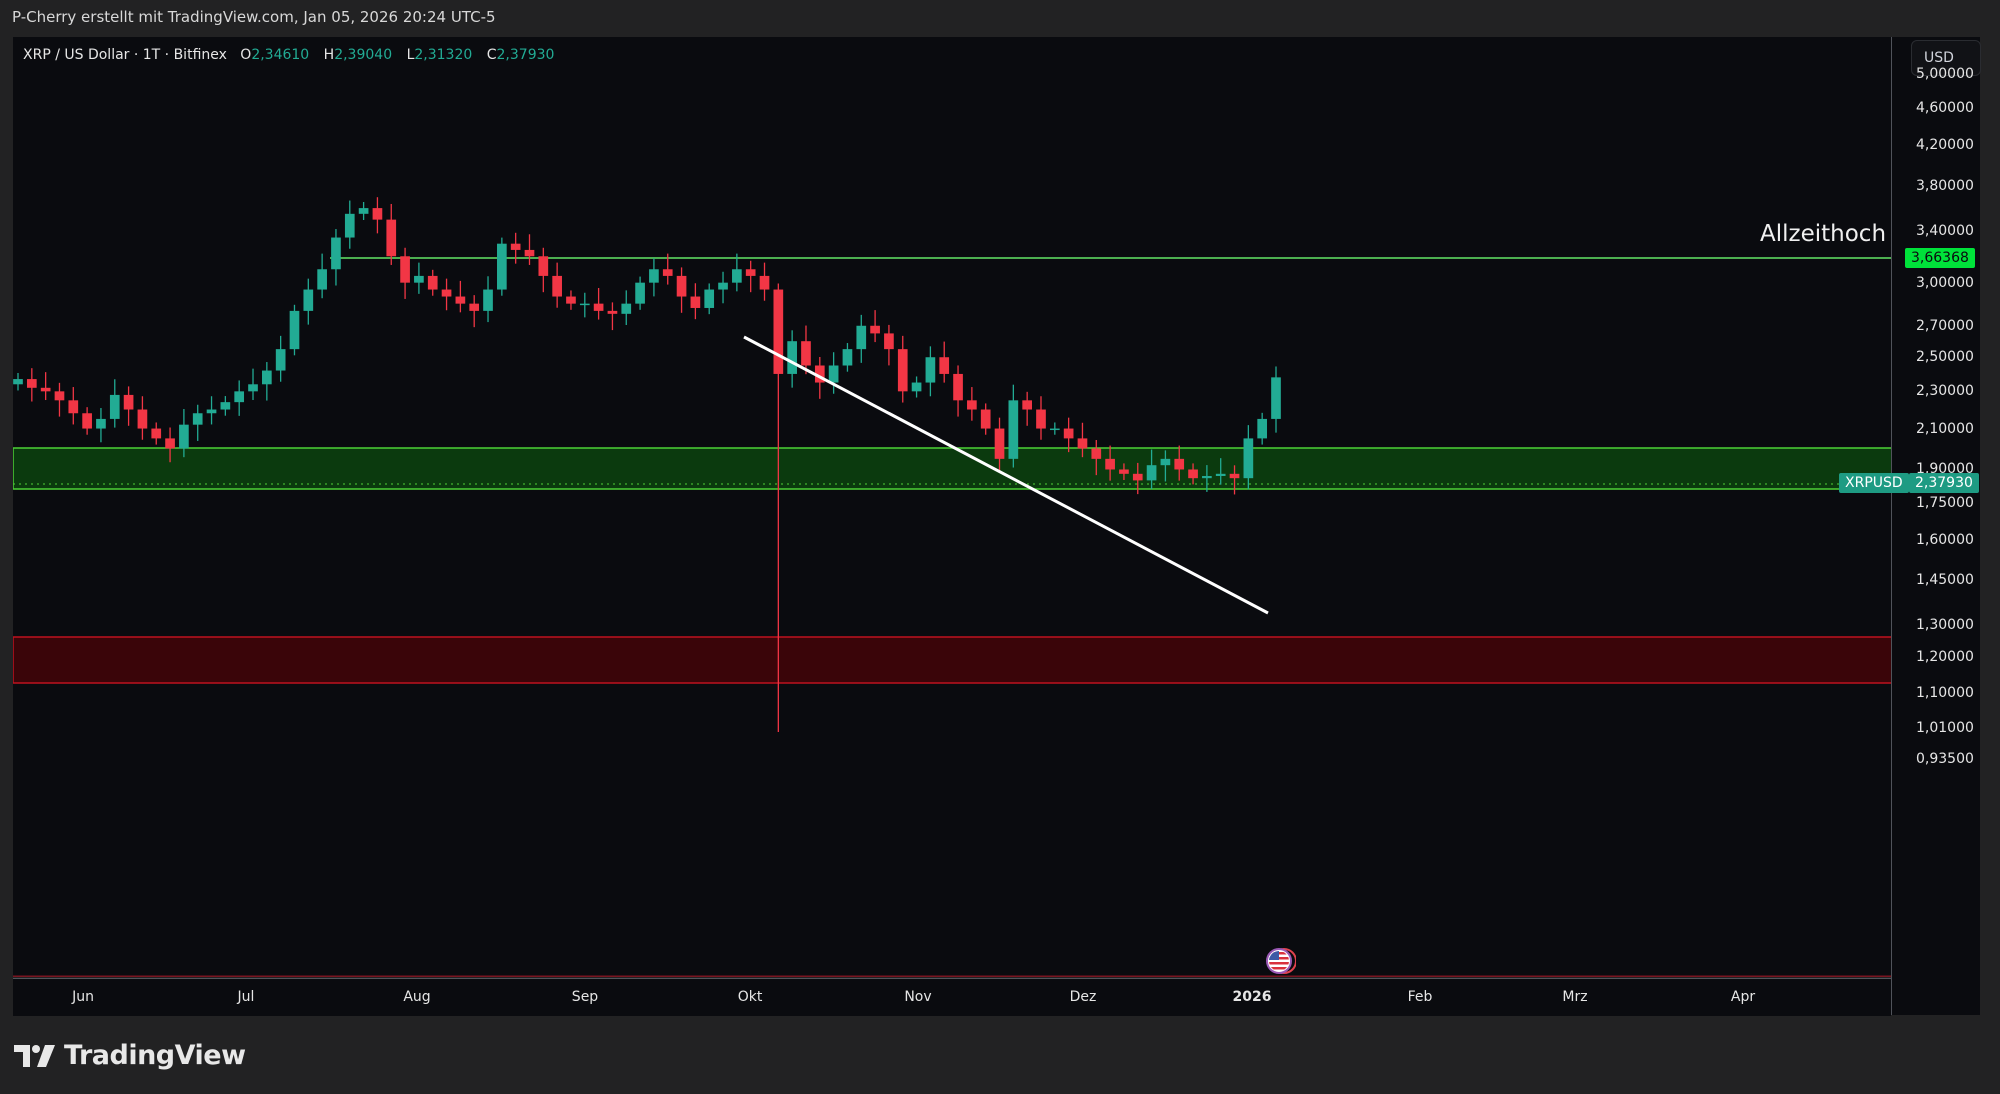 Image resolution: width=2000 pixels, height=1094 pixels. What do you see at coordinates (1252, 997) in the screenshot?
I see `time-label: 2026` at bounding box center [1252, 997].